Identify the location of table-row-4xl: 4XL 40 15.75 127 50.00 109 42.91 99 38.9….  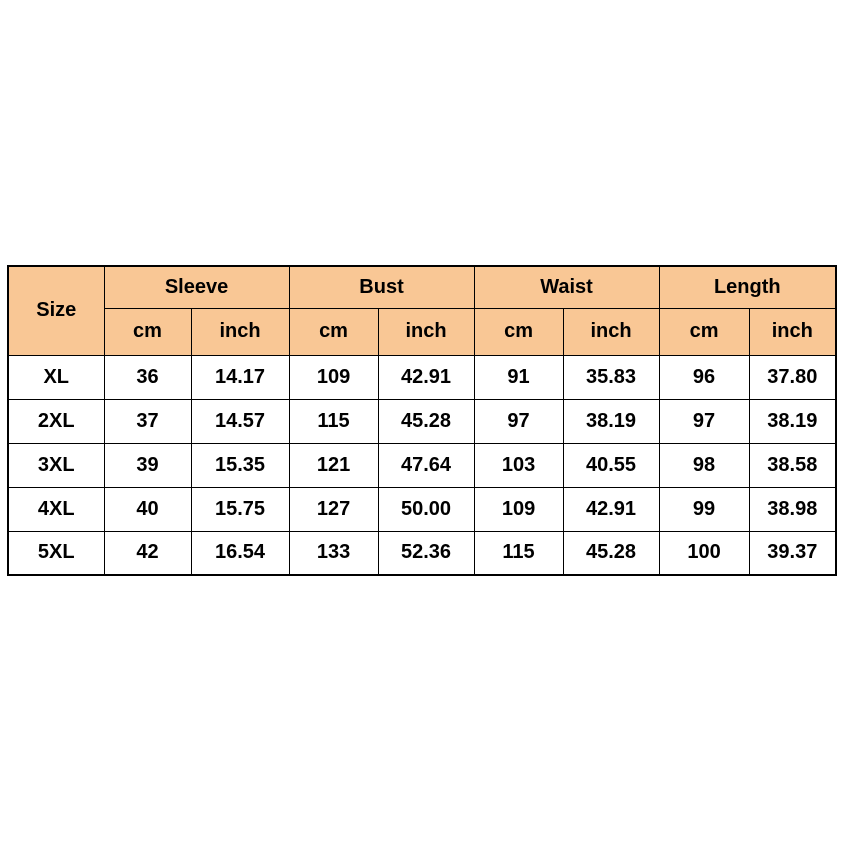
(422, 509).